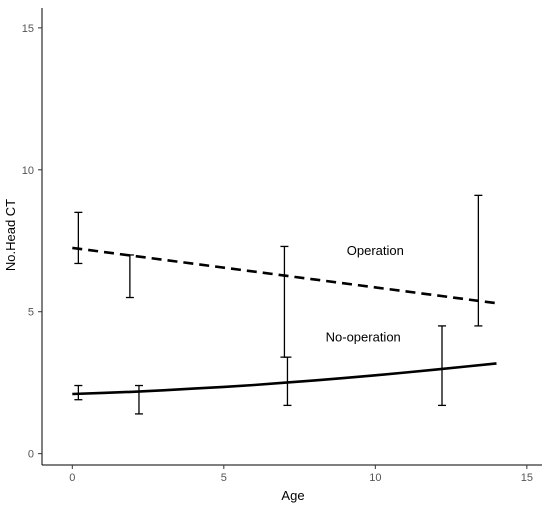 This screenshot has width=550, height=509. Describe the element at coordinates (224, 478) in the screenshot. I see `x-tick-label: 5` at that location.